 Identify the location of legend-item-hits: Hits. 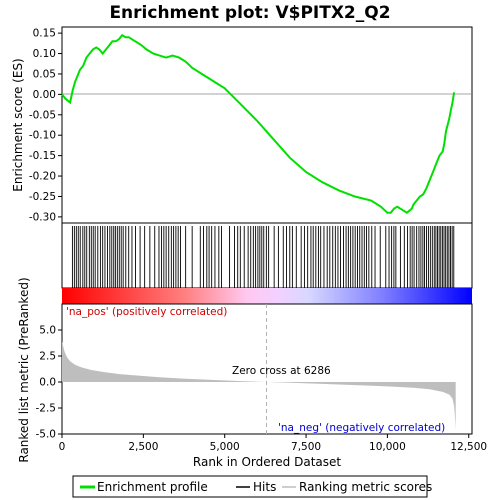
(264, 487).